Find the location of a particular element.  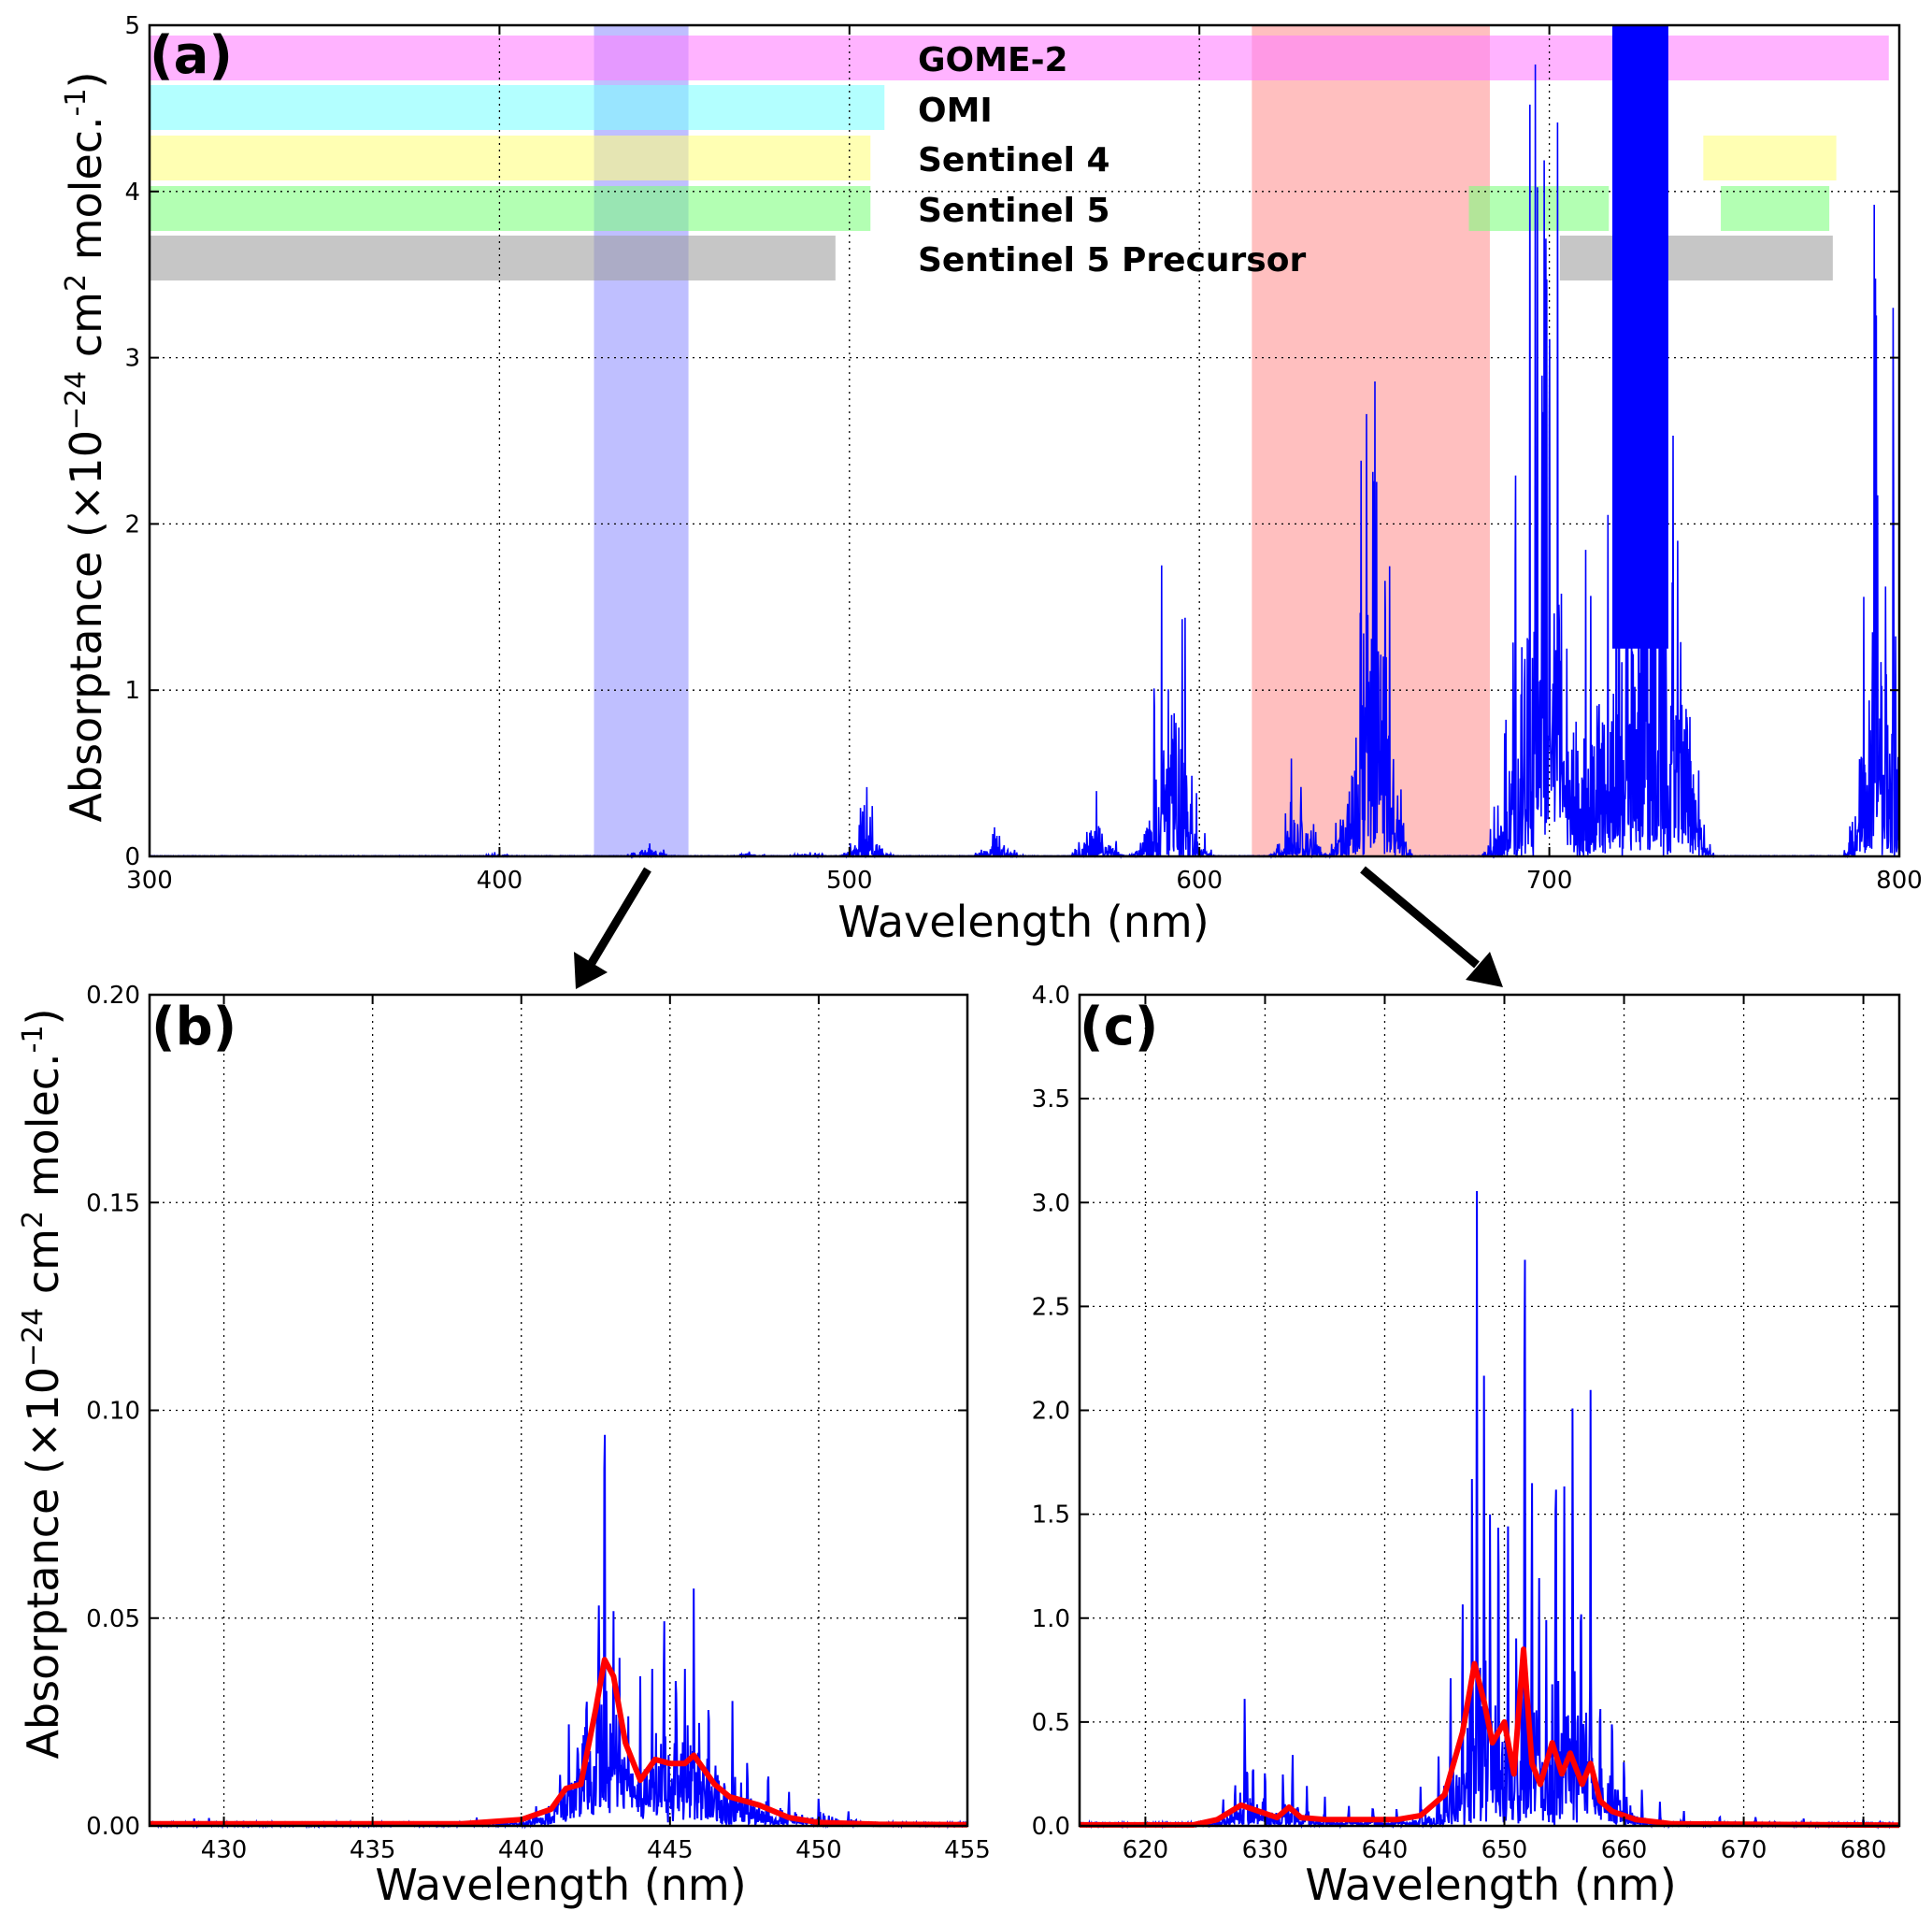

a-y-tick-label: 1 is located at coordinates (132, 691).